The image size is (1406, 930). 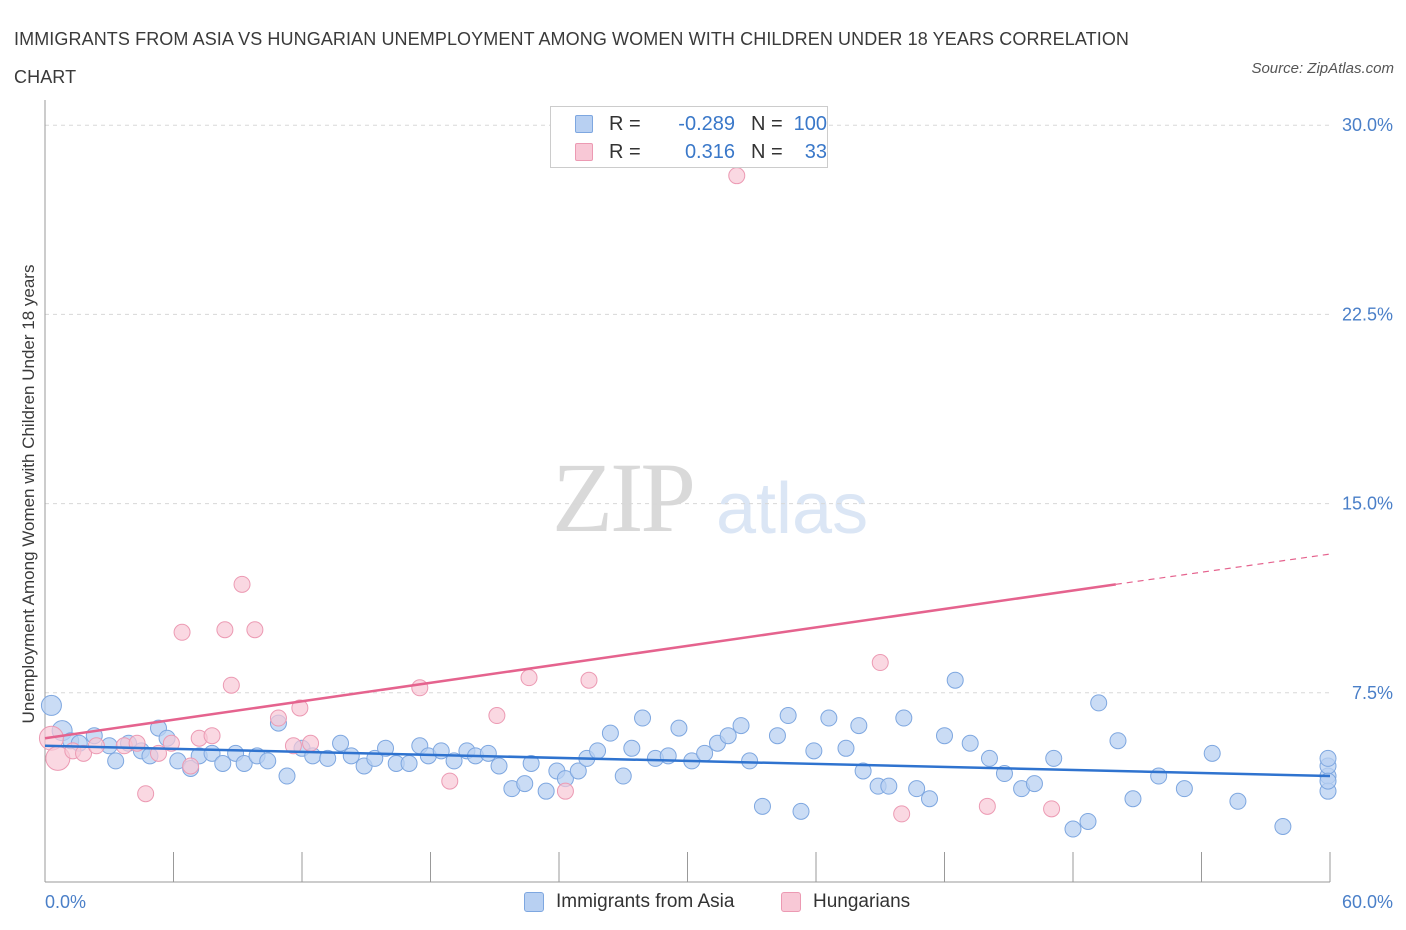 What do you see at coordinates (687, 867) in the screenshot?
I see `x-ticks` at bounding box center [687, 867].